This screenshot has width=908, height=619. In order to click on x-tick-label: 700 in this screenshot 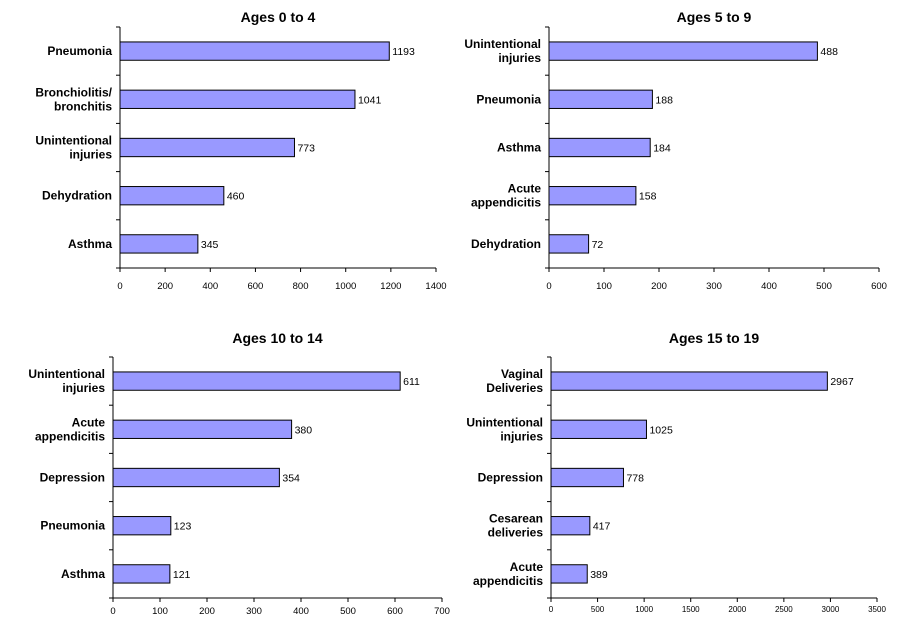, I will do `click(442, 611)`.